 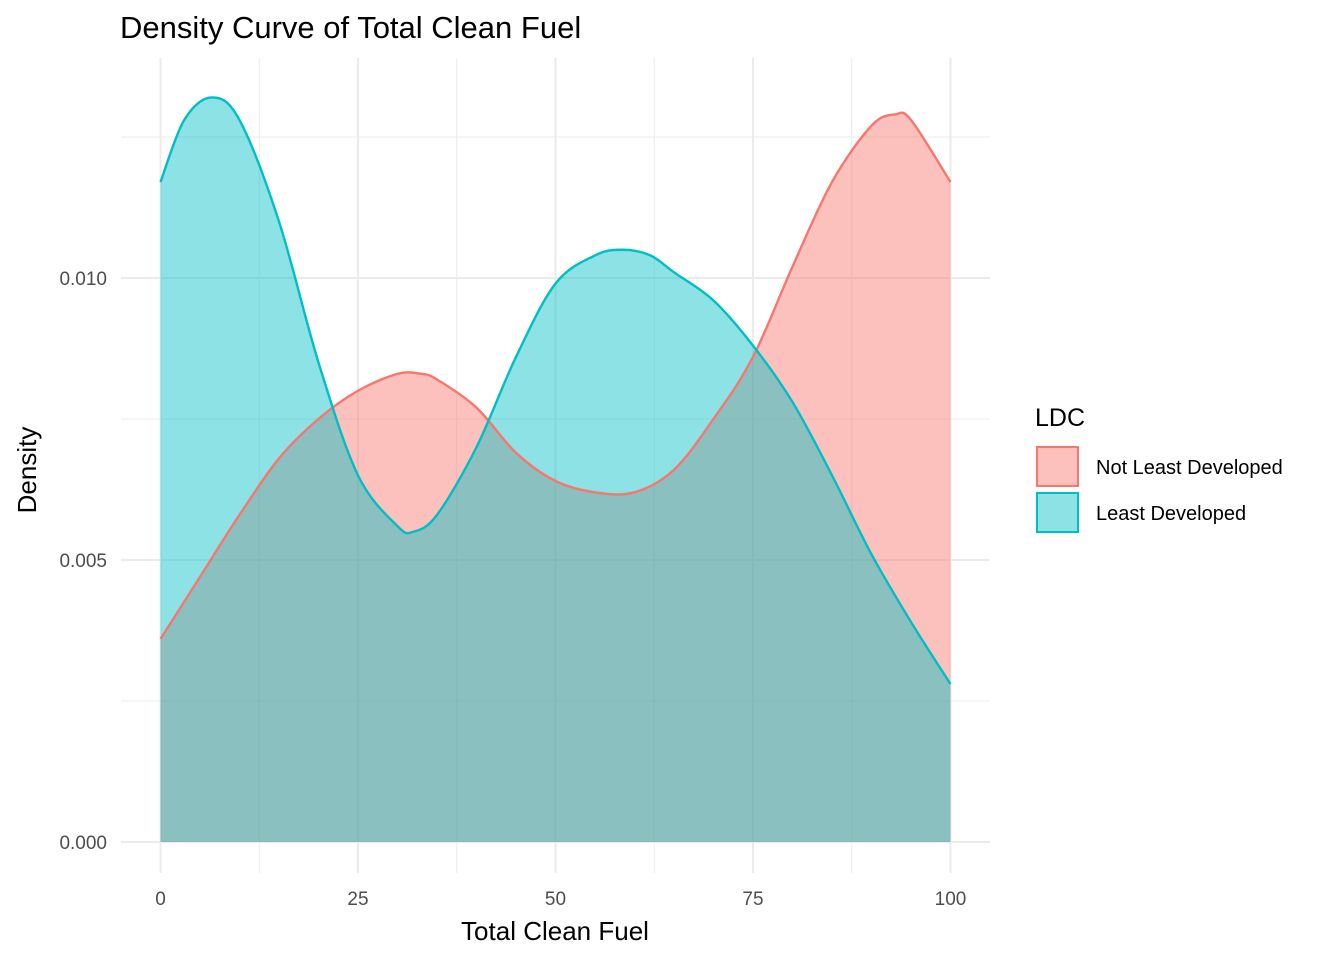 I want to click on y-tick-label: 0.005, so click(x=83, y=561).